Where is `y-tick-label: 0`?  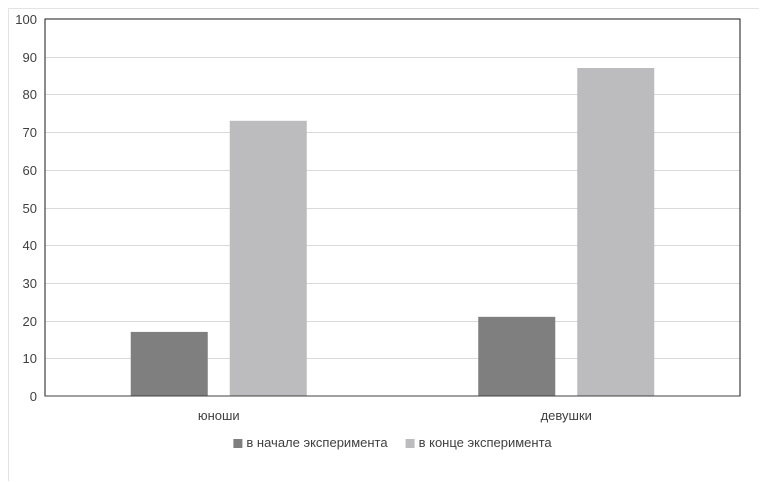 y-tick-label: 0 is located at coordinates (33, 396).